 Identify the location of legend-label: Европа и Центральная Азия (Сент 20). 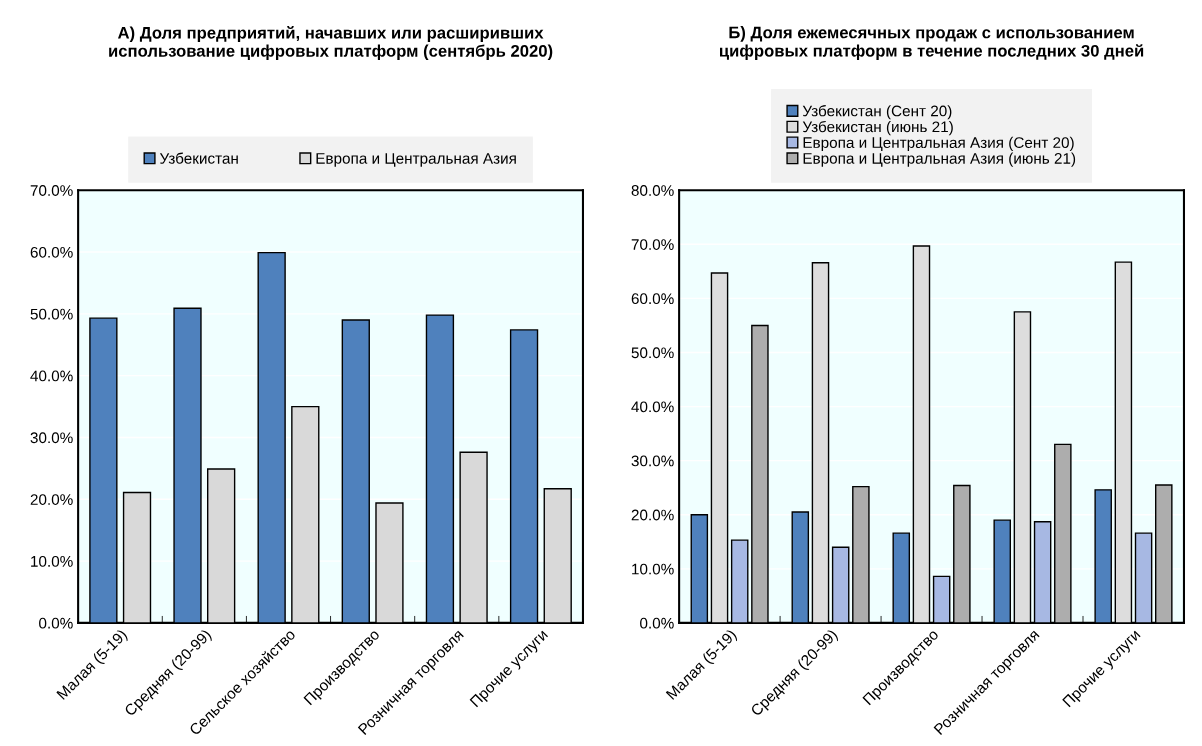
(938, 144).